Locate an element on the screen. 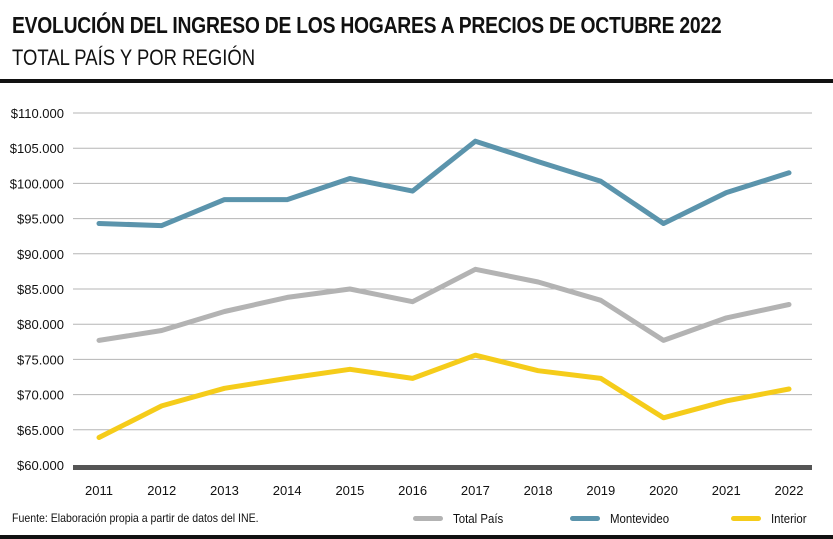 Image resolution: width=833 pixels, height=539 pixels. y-tick-label: $90.000 is located at coordinates (40, 254).